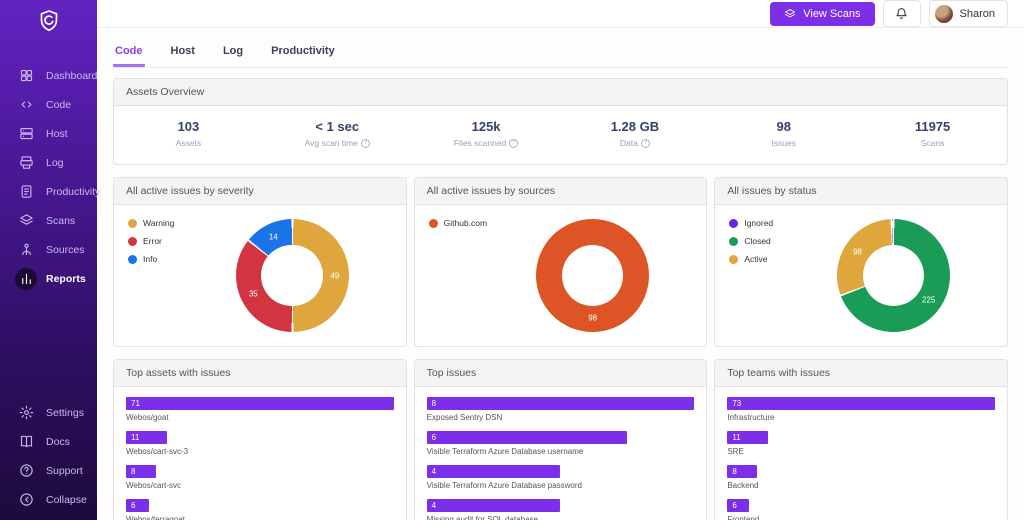  Describe the element at coordinates (751, 417) in the screenshot. I see `bar-label: Infrastructure` at that location.